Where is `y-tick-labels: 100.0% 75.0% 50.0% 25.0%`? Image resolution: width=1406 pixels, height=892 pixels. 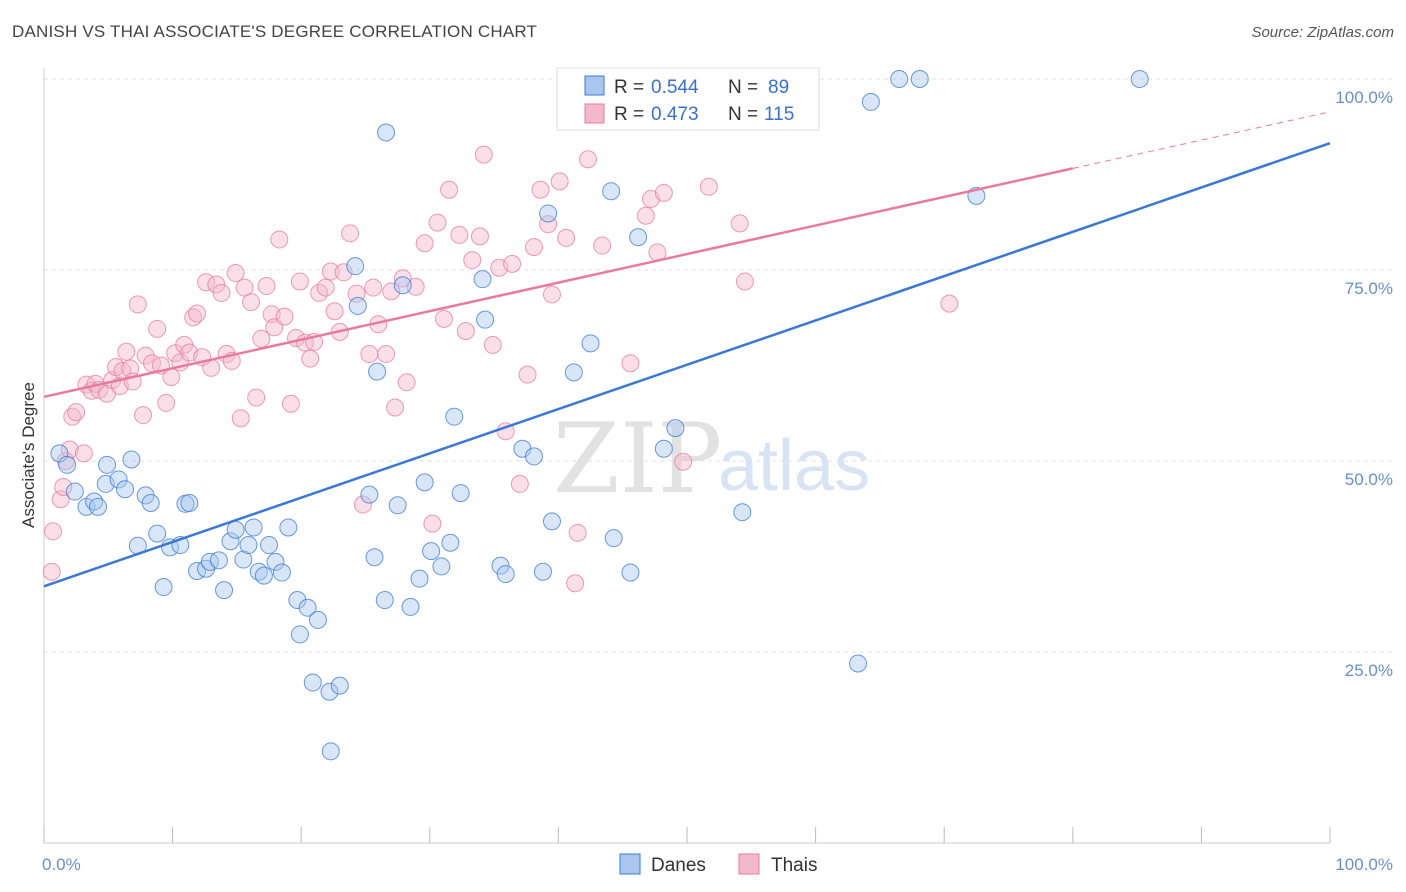 y-tick-labels: 100.0% 75.0% 50.0% 25.0% is located at coordinates (1364, 384).